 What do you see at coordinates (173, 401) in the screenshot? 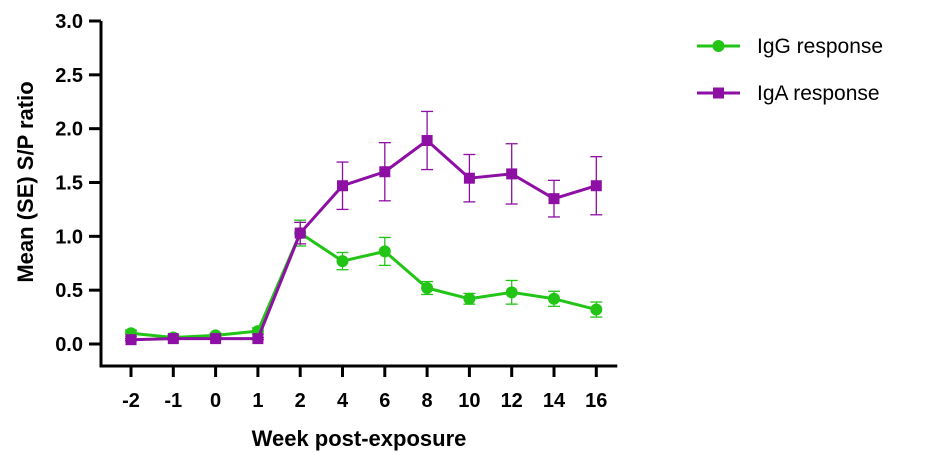
I see `x-tick-label: -1` at bounding box center [173, 401].